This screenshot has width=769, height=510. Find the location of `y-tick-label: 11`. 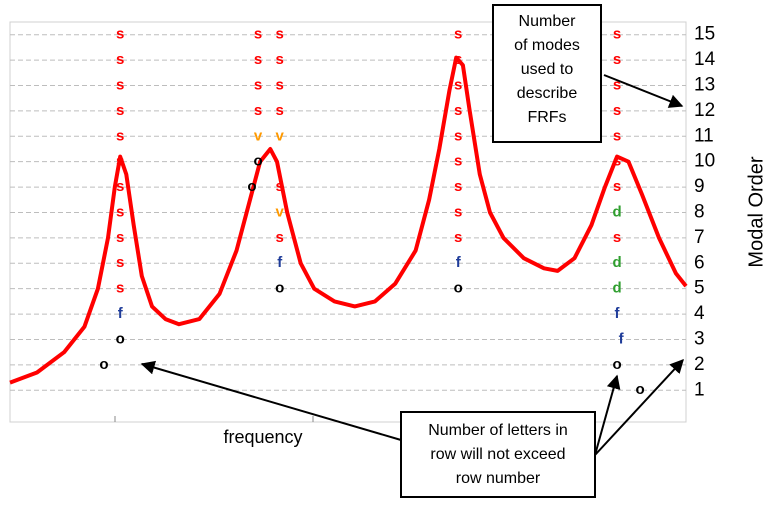

y-tick-label: 11 is located at coordinates (704, 135).